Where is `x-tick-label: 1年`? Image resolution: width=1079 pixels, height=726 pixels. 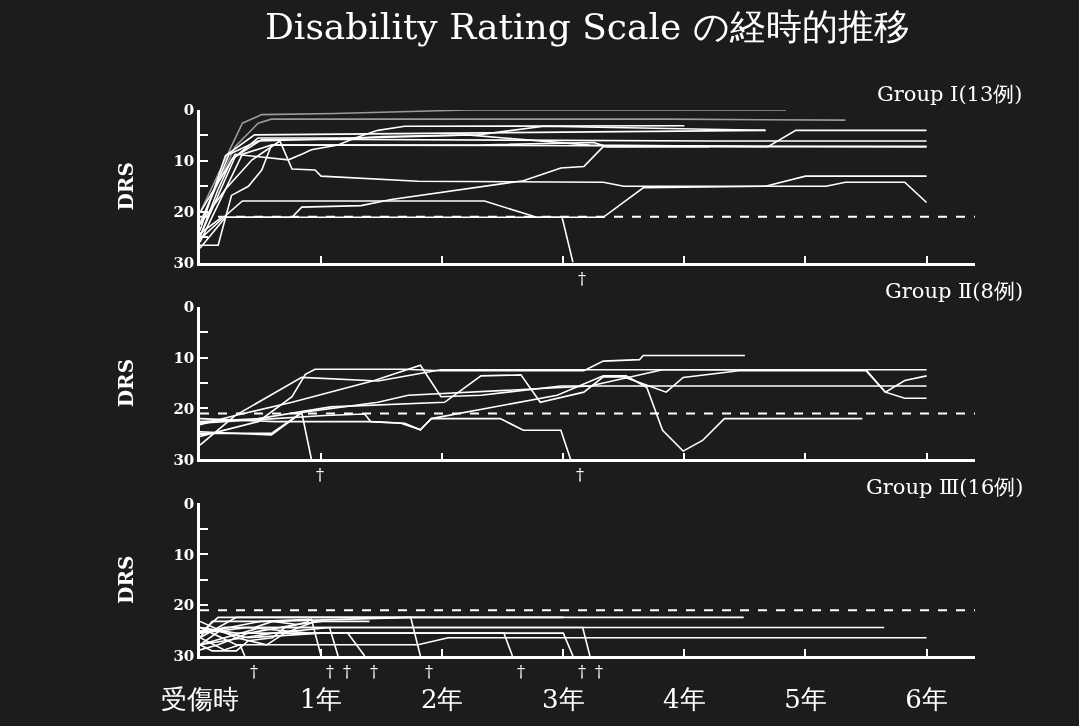
x-tick-label: 1年 is located at coordinates (321, 698).